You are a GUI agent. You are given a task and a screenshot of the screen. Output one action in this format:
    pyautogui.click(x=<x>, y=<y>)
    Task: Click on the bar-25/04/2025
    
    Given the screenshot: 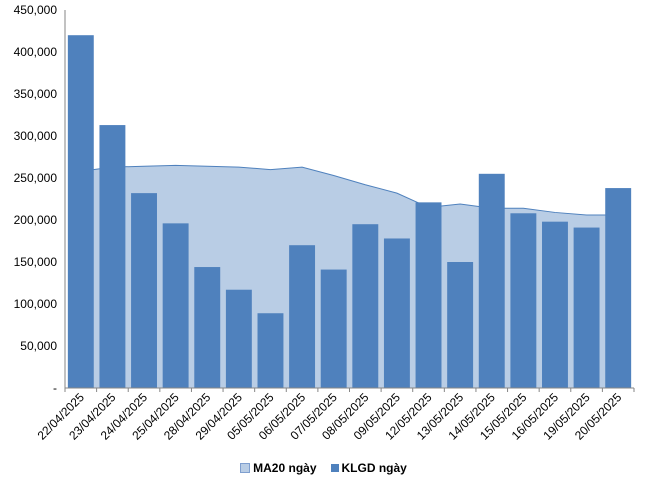 What is the action you would take?
    pyautogui.click(x=175, y=305)
    